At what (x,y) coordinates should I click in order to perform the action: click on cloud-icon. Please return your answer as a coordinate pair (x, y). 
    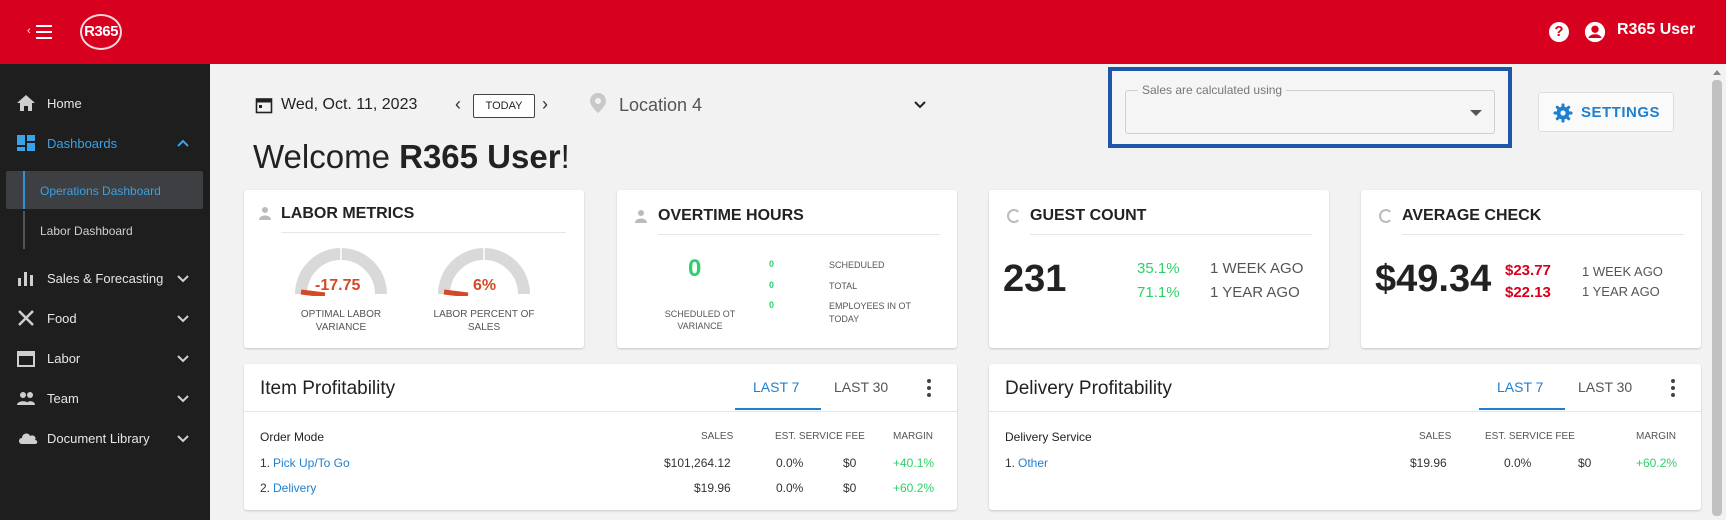
    Looking at the image, I should click on (28, 438).